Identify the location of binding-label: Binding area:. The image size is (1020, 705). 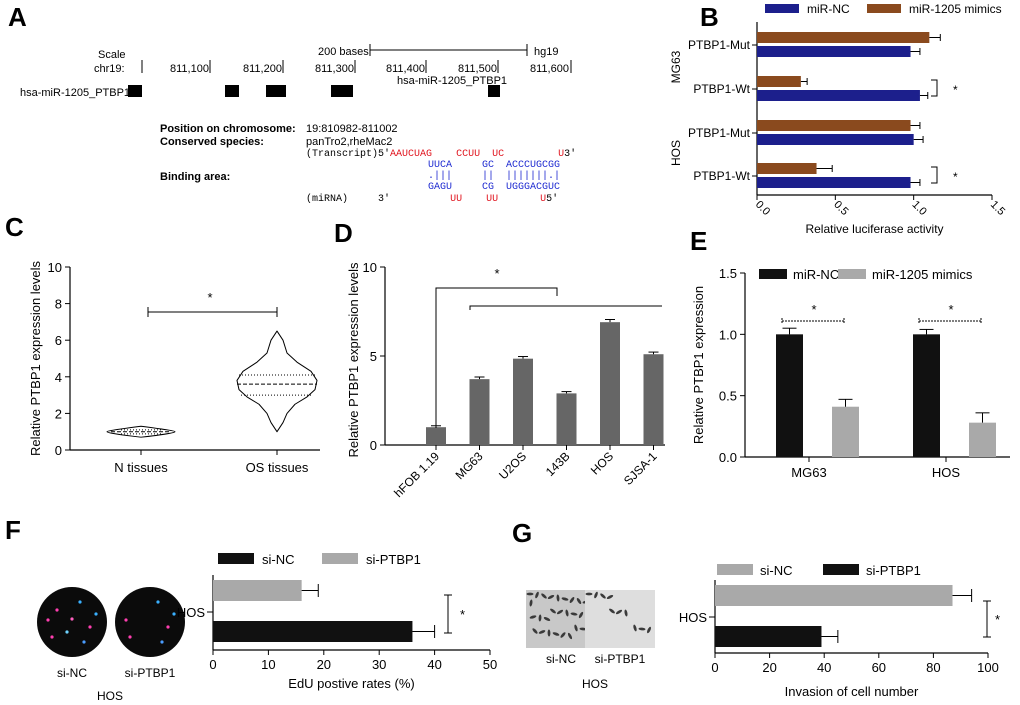
(195, 177).